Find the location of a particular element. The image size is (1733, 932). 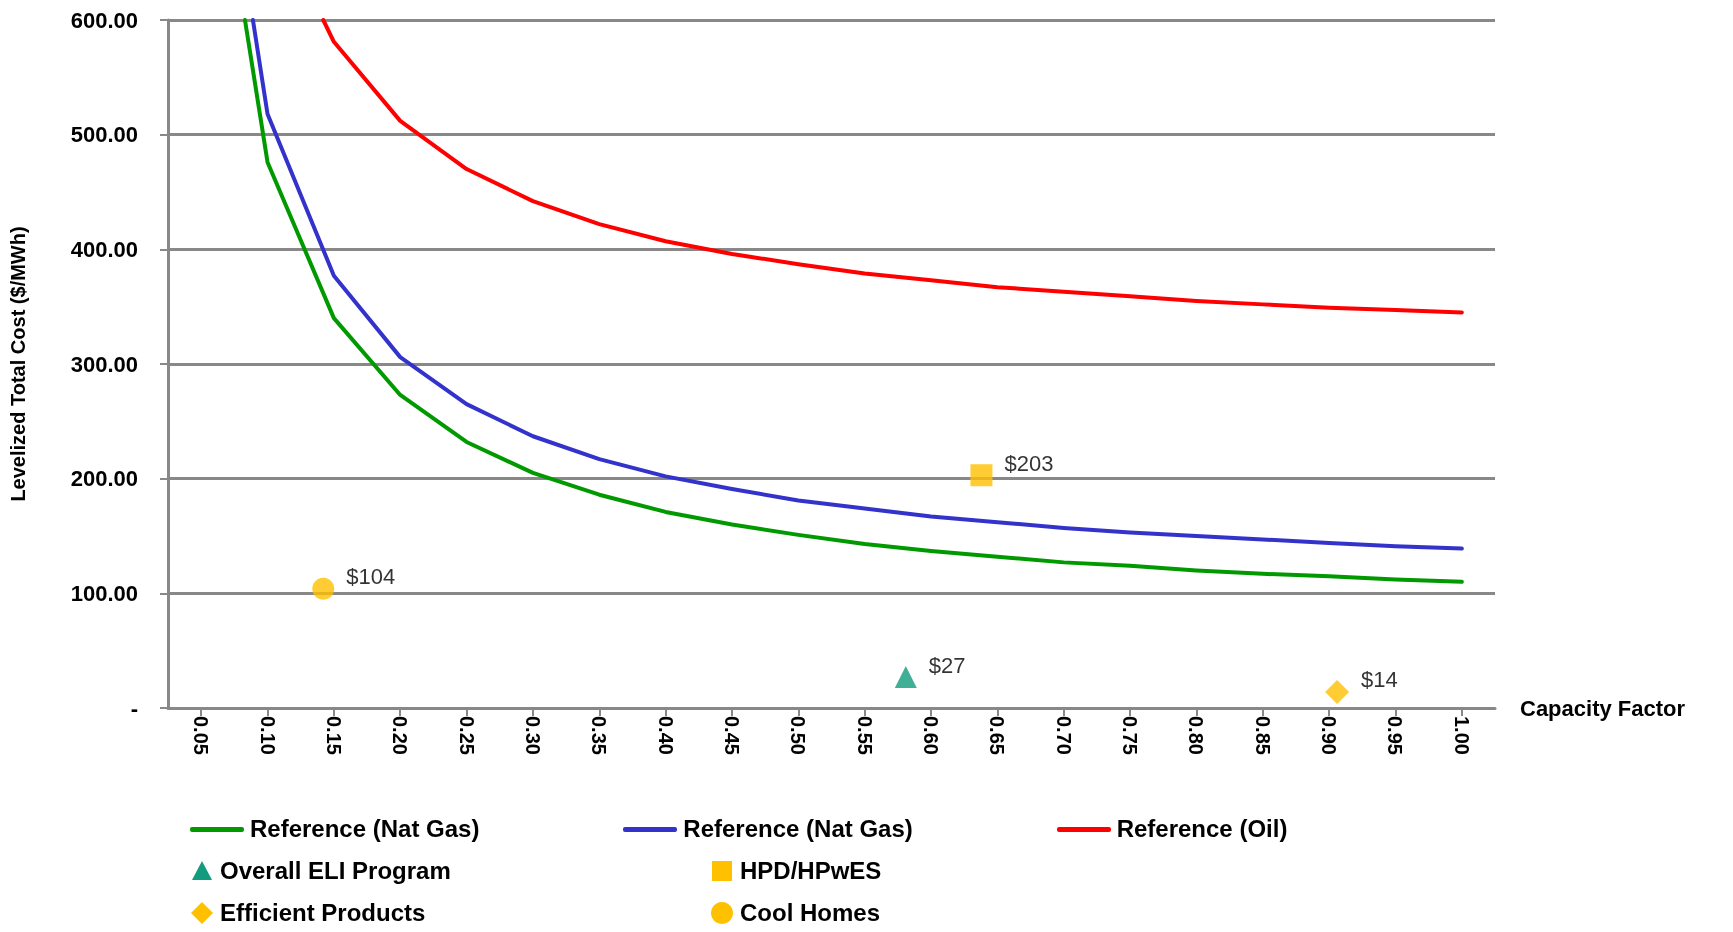

x-tick-label: 0.70 is located at coordinates (1063, 735).